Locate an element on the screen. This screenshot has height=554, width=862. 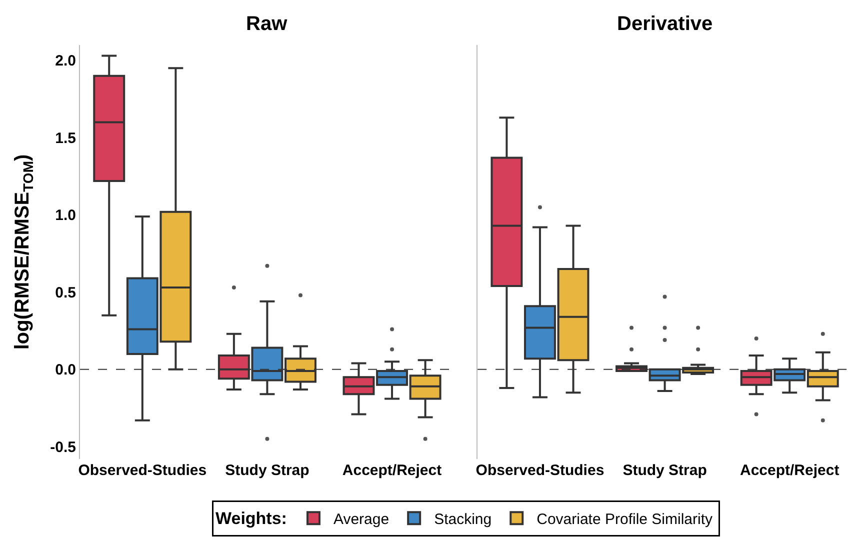
y-tick-label: 0.5 is located at coordinates (65, 293).